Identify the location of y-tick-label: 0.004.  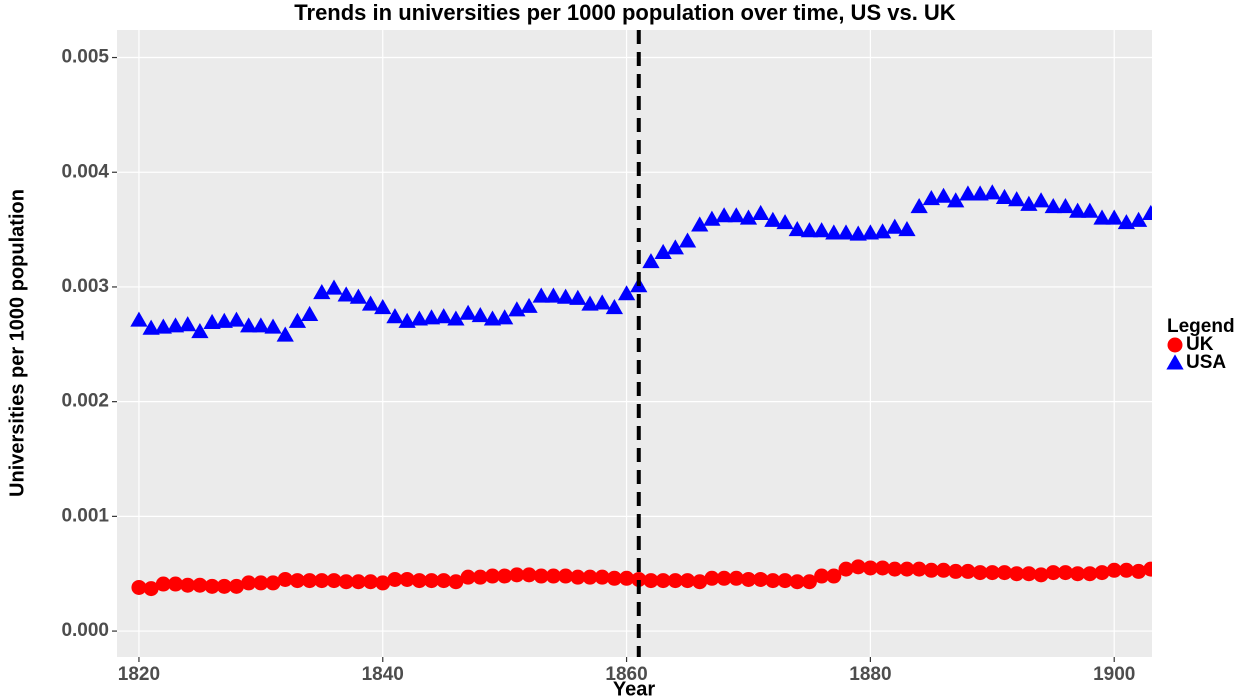
(85, 171).